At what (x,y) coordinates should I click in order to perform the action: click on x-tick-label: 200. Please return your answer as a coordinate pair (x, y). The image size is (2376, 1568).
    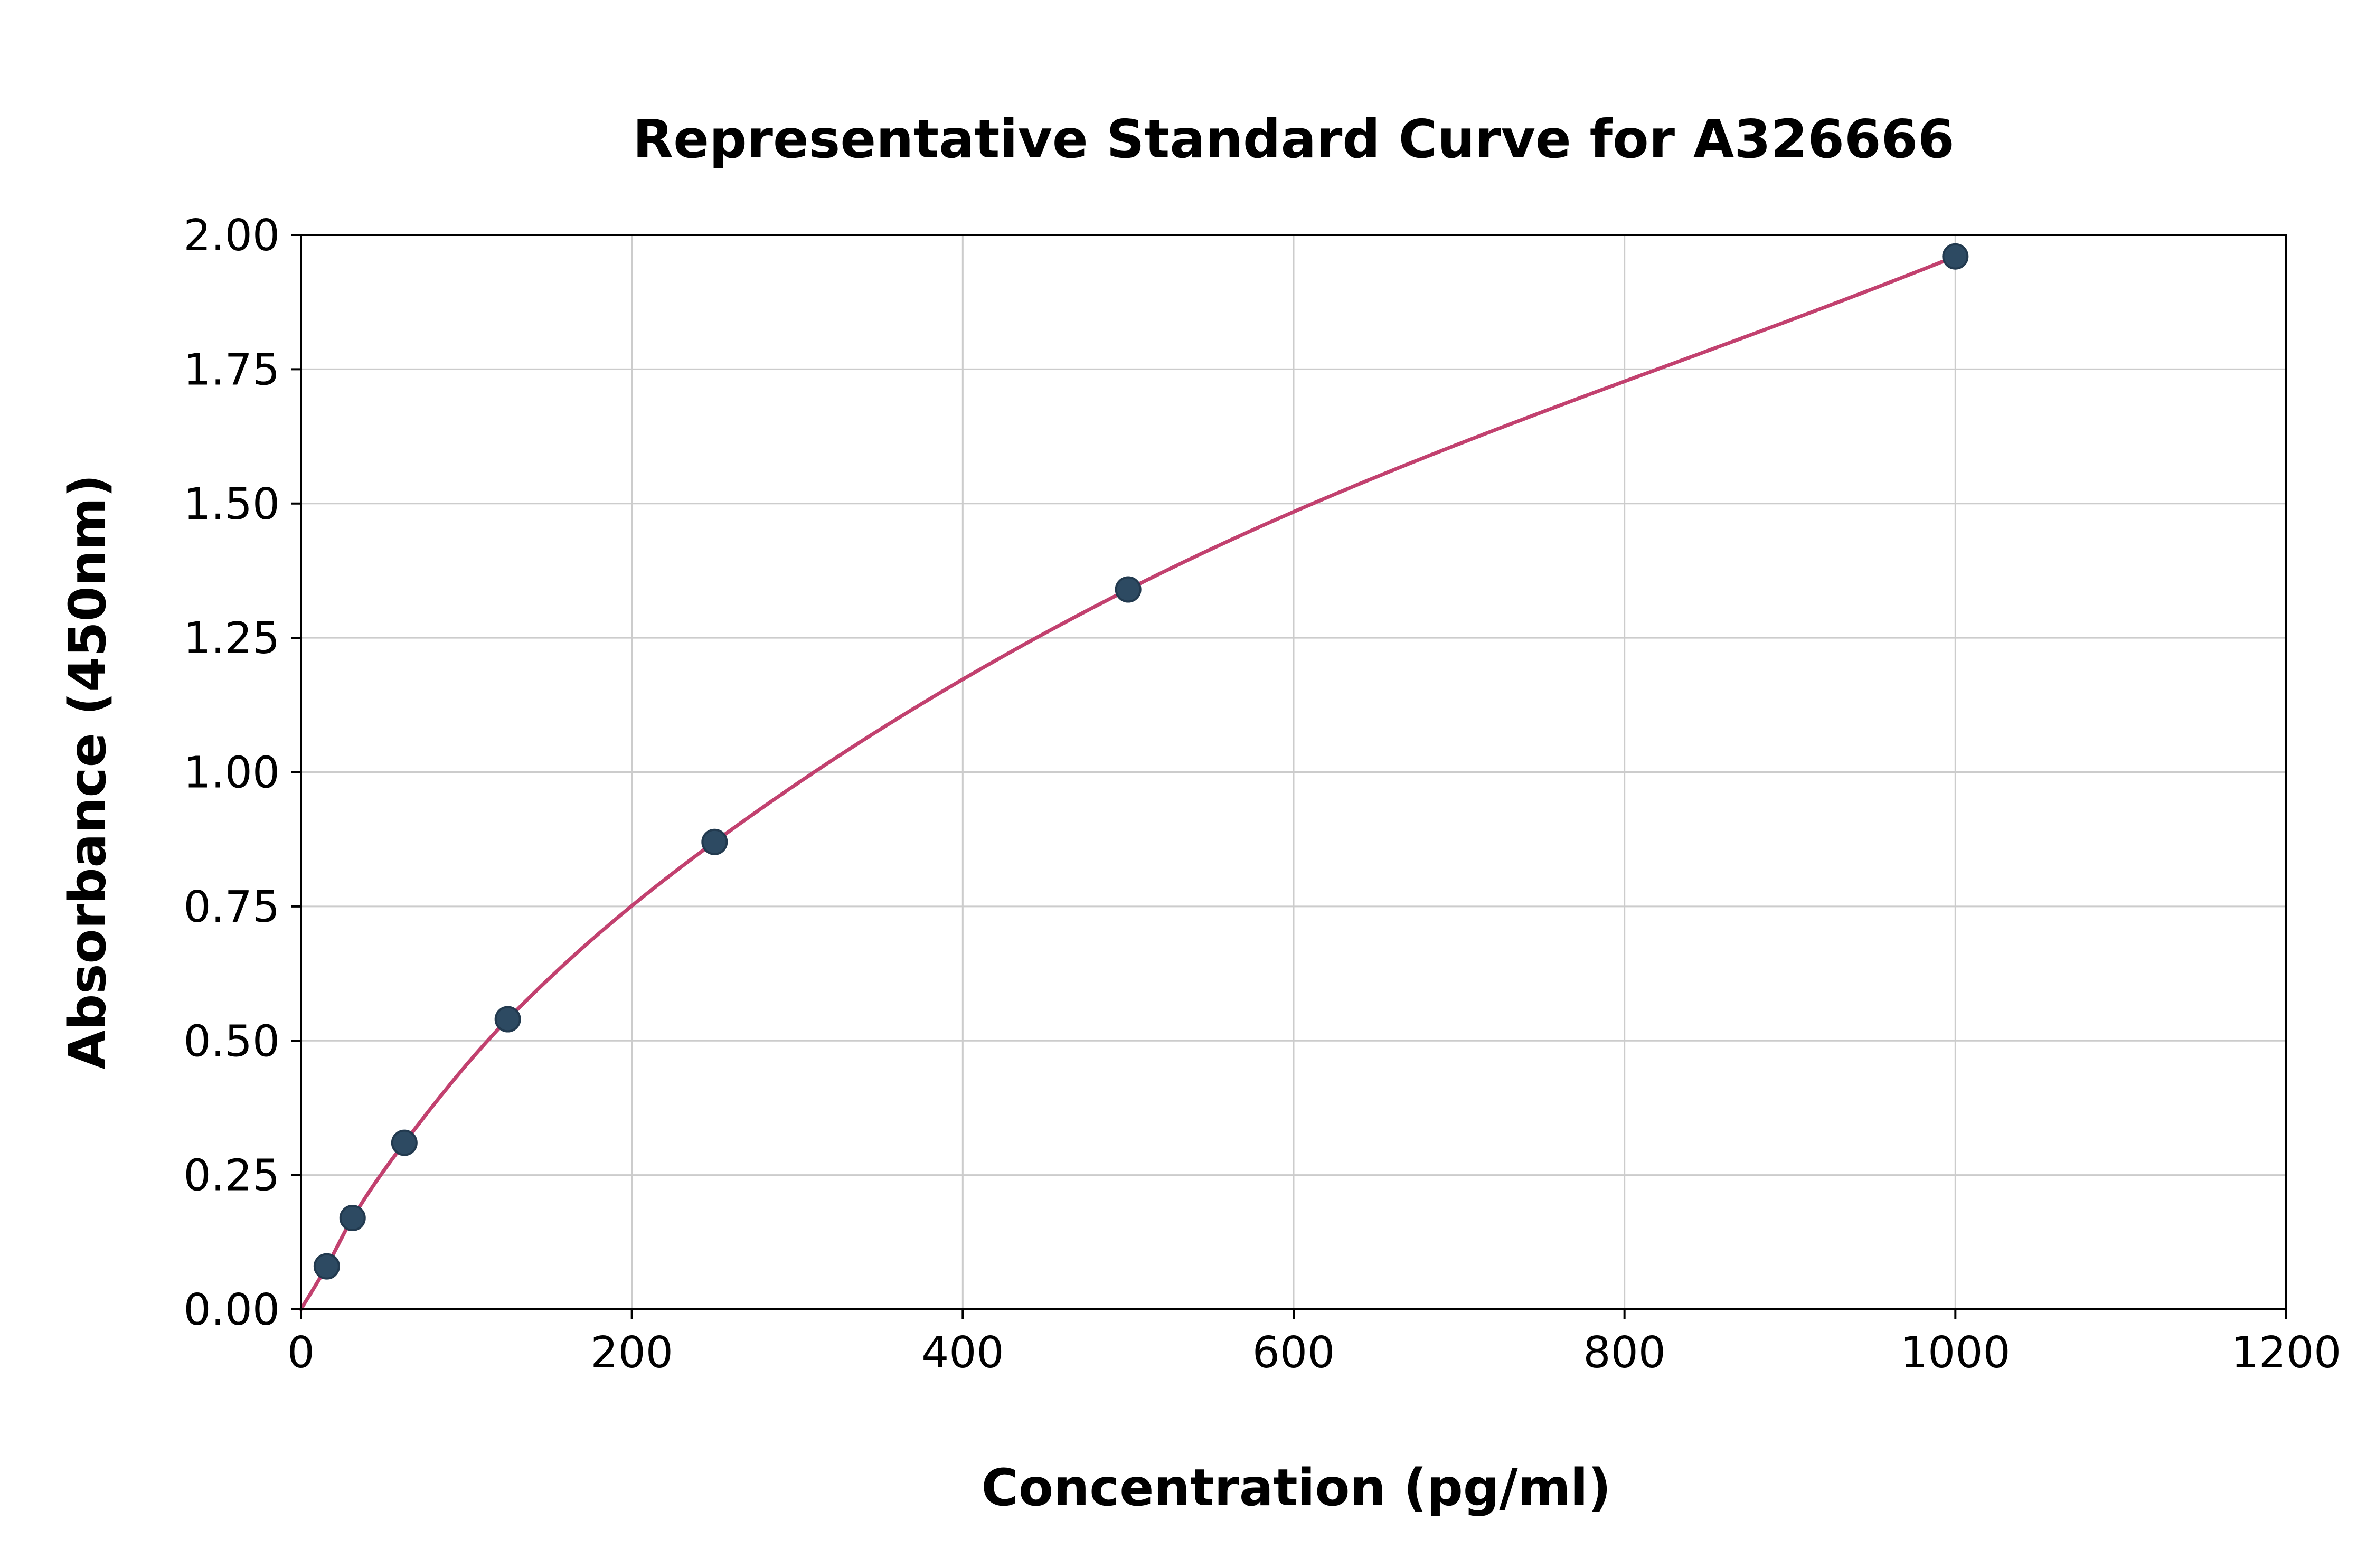
    Looking at the image, I should click on (631, 1353).